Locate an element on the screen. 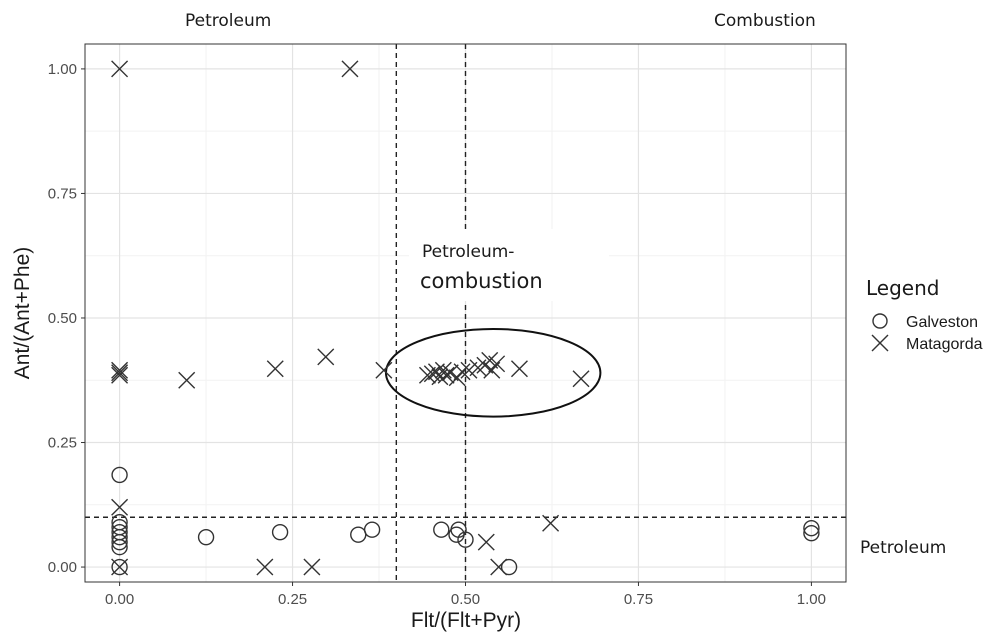  legend-label-galveston: Galveston is located at coordinates (942, 322).